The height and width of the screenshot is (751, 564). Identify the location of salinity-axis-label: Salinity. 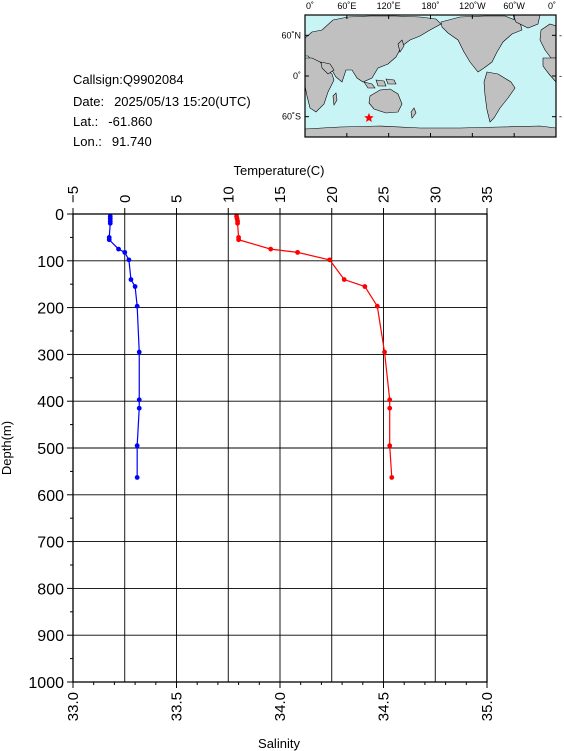
(279, 743).